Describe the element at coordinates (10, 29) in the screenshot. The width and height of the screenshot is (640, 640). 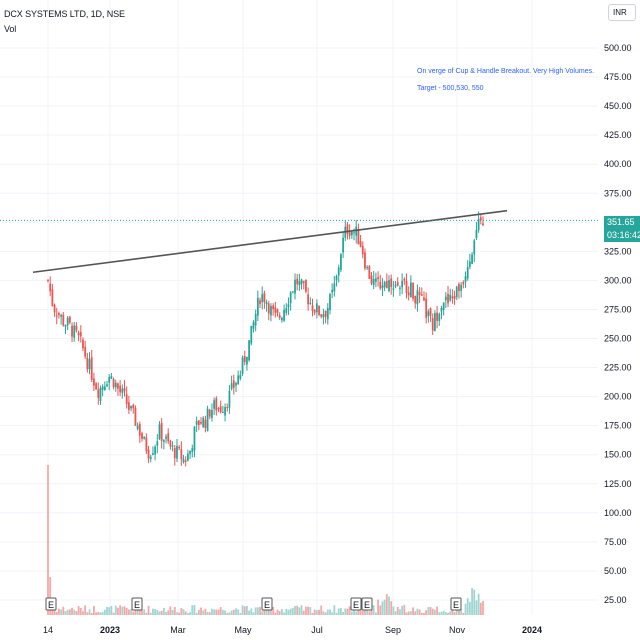
I see `volume-label: Vol` at that location.